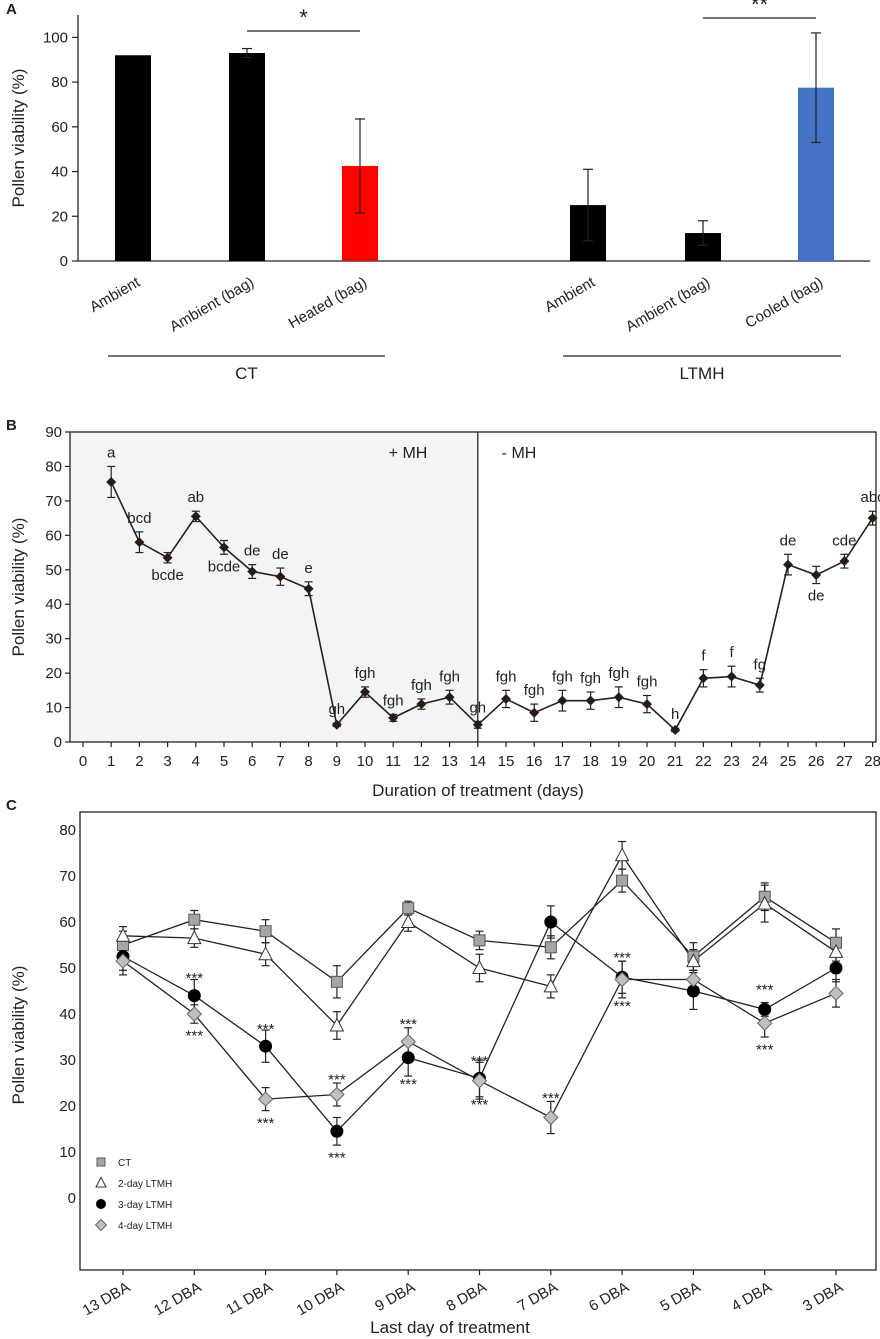 This screenshot has height=1339, width=880. What do you see at coordinates (58, 742) in the screenshot?
I see `y-tick-label: 0` at bounding box center [58, 742].